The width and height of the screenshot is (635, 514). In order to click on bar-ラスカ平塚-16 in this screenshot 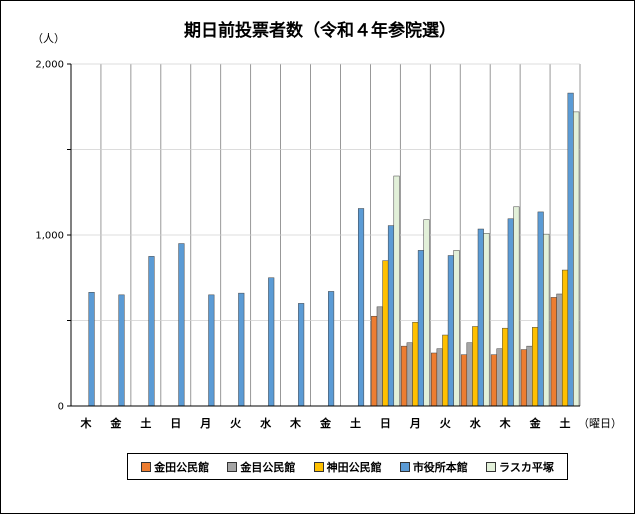, I will do `click(576, 259)`.